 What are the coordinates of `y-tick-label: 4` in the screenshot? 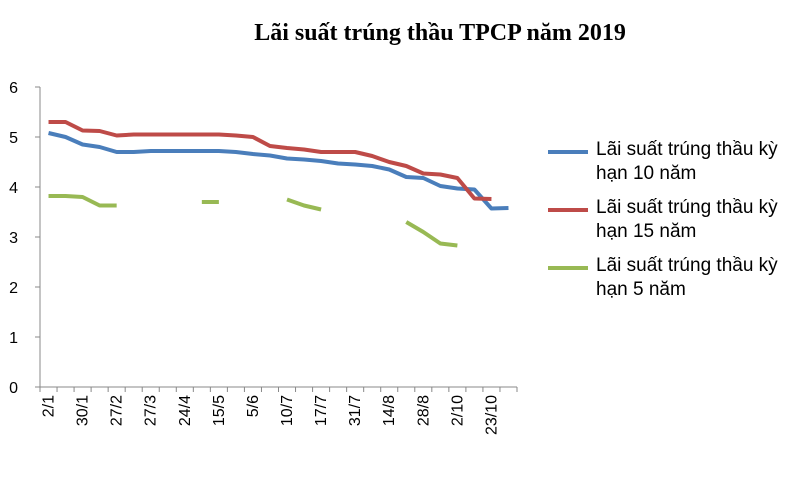 It's located at (13, 188).